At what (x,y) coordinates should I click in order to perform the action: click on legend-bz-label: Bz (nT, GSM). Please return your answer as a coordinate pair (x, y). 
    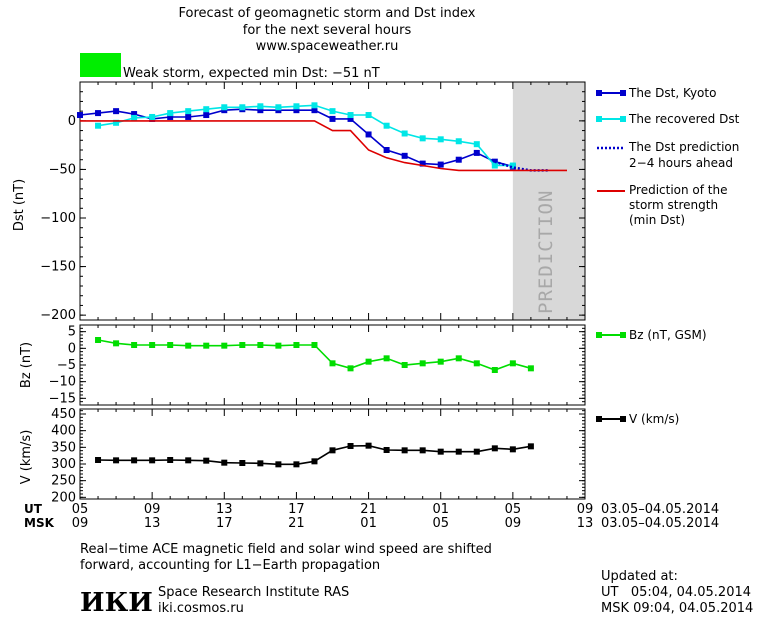
    Looking at the image, I should click on (668, 335).